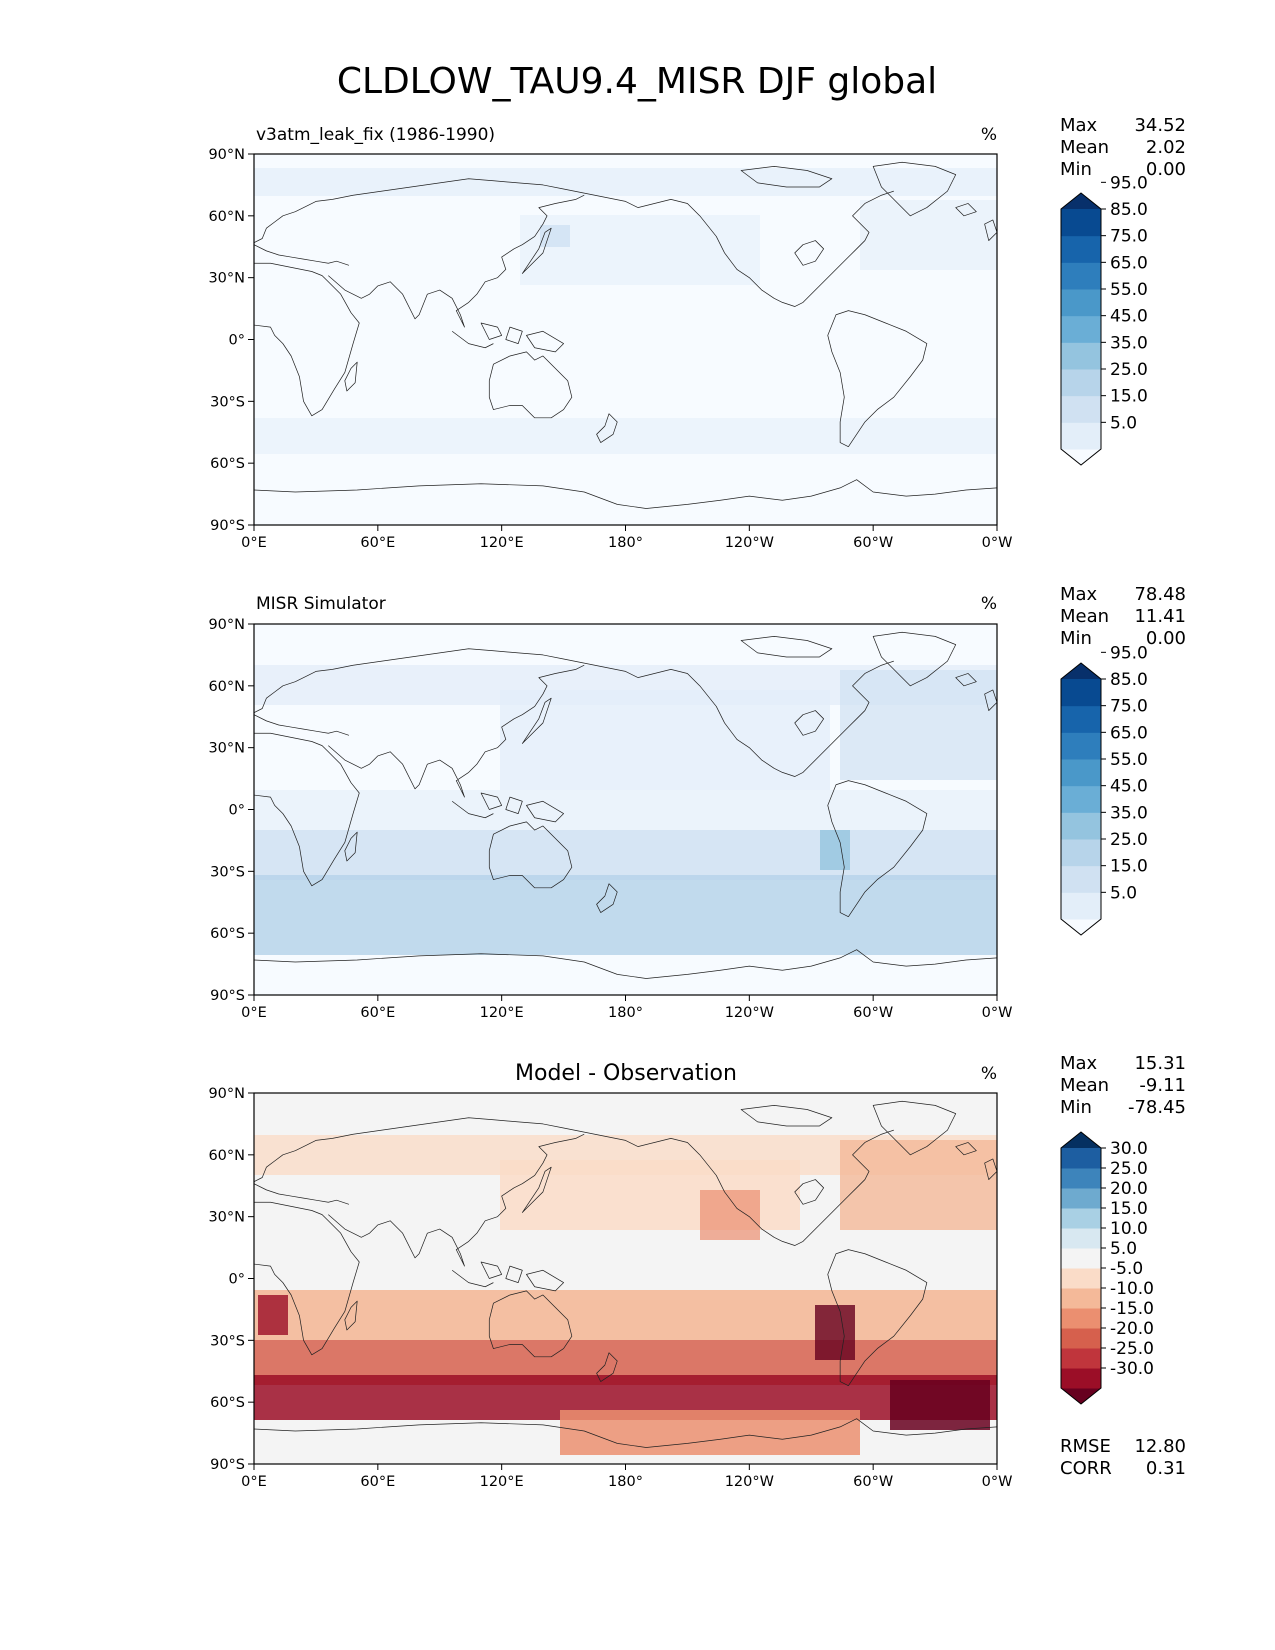 Image resolution: width=1275 pixels, height=1650 pixels. What do you see at coordinates (1129, 707) in the screenshot?
I see `colorbar-tick-label: 75.0` at bounding box center [1129, 707].